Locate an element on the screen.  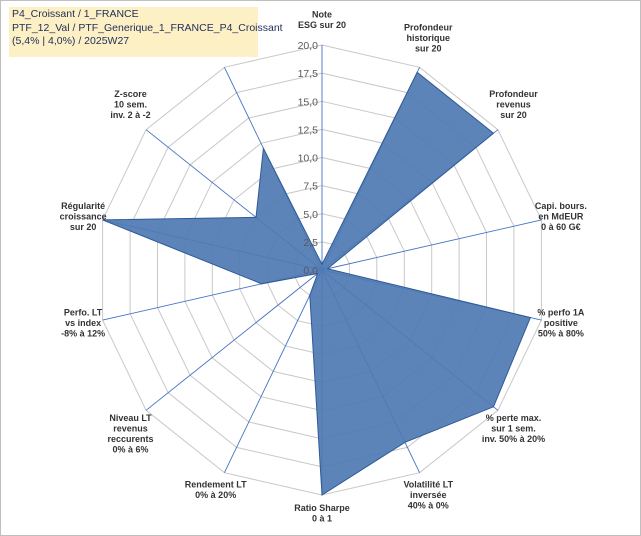
axis-label-line: positive is located at coordinates (561, 323).